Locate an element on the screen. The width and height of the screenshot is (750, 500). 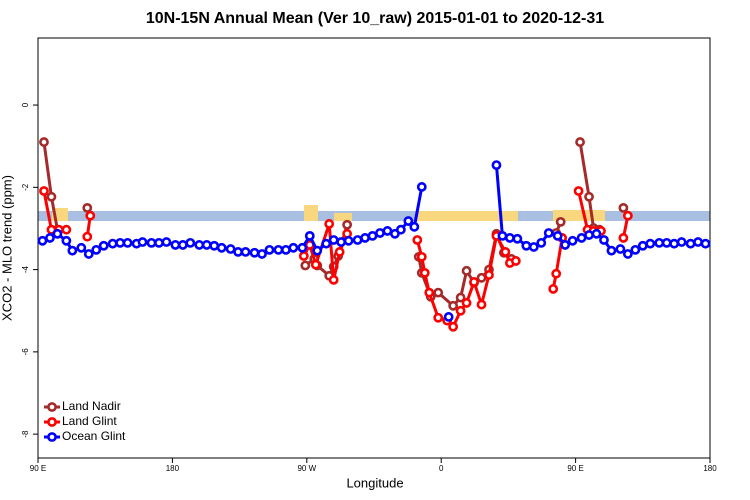
x-tick-label: 0 is located at coordinates (441, 468).